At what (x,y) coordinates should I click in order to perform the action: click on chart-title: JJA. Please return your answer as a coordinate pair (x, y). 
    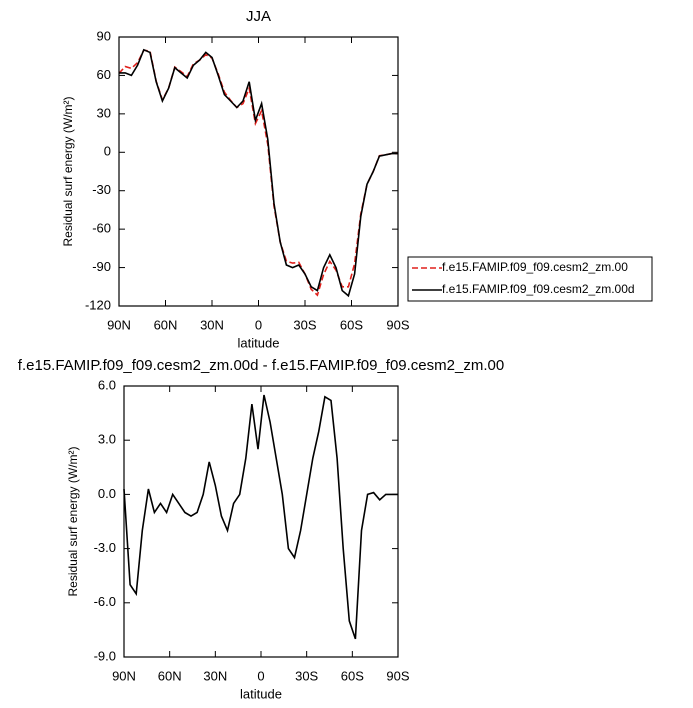
    Looking at the image, I should click on (258, 16).